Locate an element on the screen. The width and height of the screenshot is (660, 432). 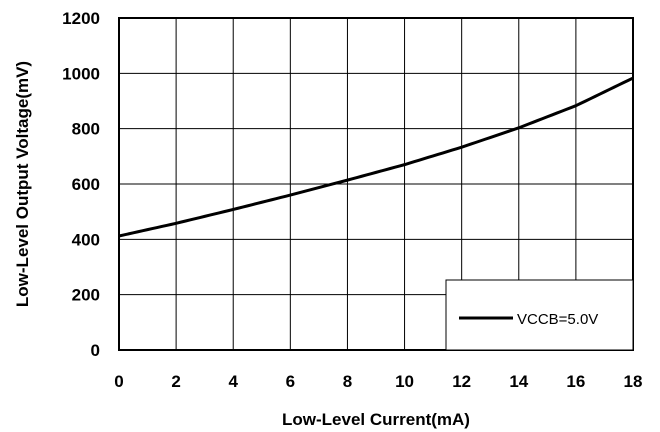
x-tick-labels: 0 2 4 6 8 10 12 14 16 18 is located at coordinates (378, 381).